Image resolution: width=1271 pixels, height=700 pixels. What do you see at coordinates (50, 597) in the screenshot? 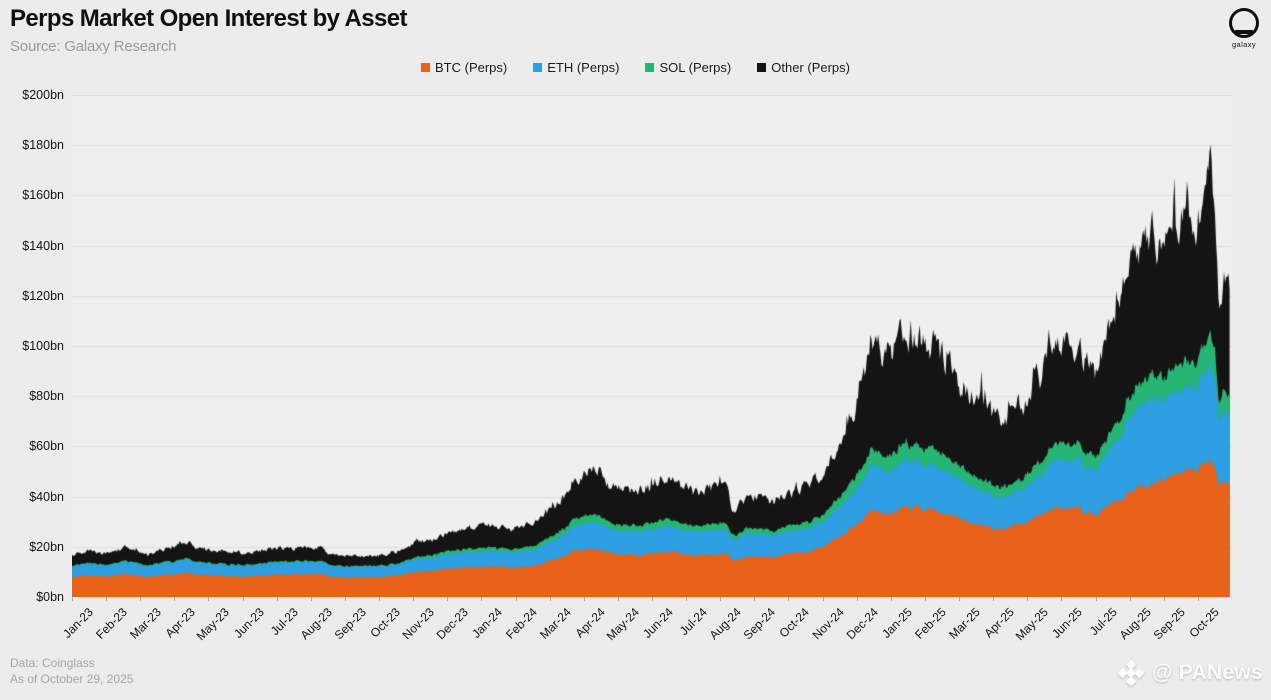
I see `y-axis-label: $0bn` at bounding box center [50, 597].